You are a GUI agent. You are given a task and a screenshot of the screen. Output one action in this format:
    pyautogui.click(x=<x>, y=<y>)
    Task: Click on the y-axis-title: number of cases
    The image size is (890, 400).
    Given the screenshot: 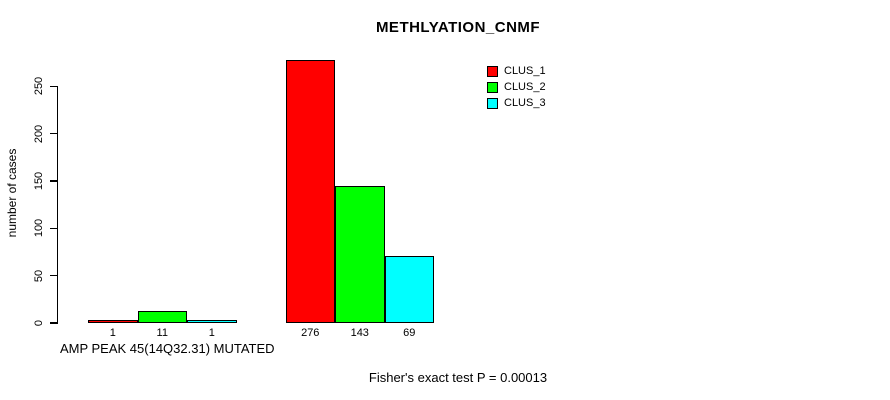 What is the action you would take?
    pyautogui.click(x=12, y=193)
    